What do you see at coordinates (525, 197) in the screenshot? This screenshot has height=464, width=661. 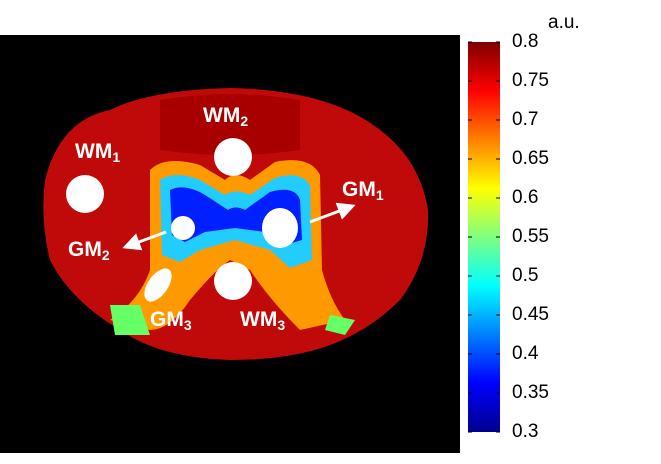 I see `colorbar-tick-label: 0.6` at bounding box center [525, 197].